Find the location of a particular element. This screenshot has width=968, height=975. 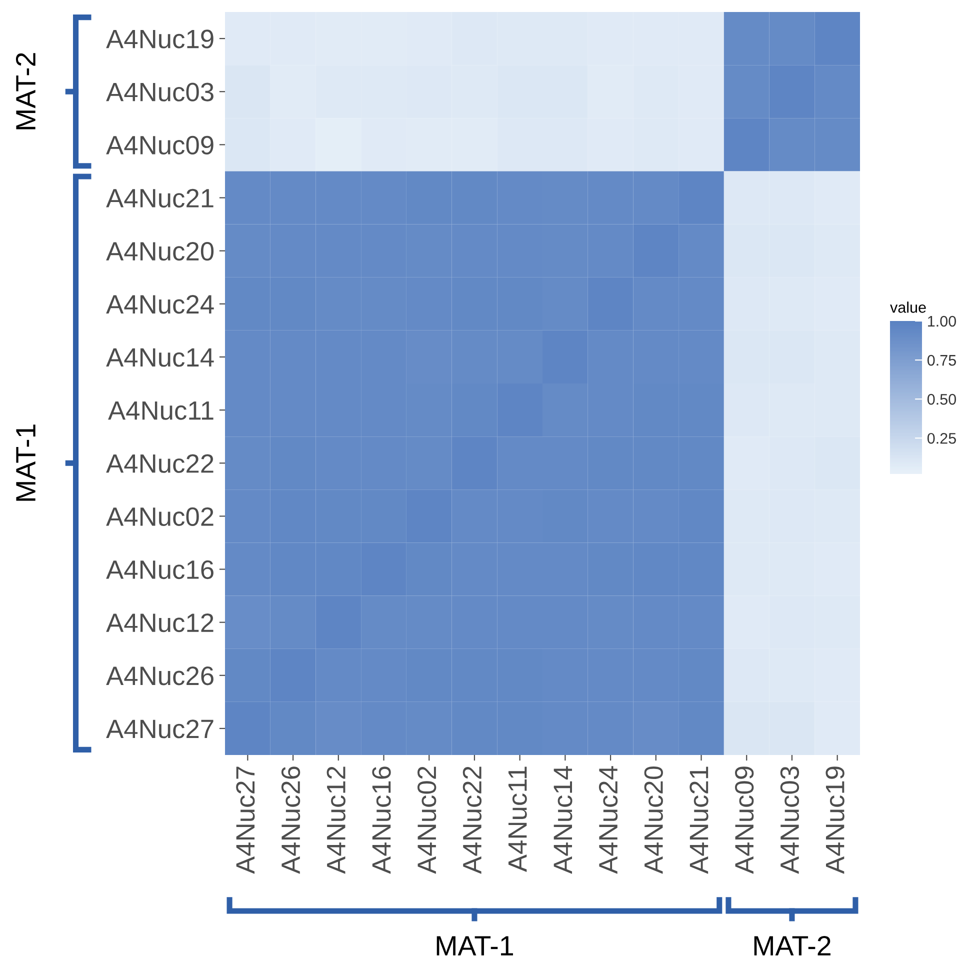

color-bar-label: 0.25 is located at coordinates (941, 438).